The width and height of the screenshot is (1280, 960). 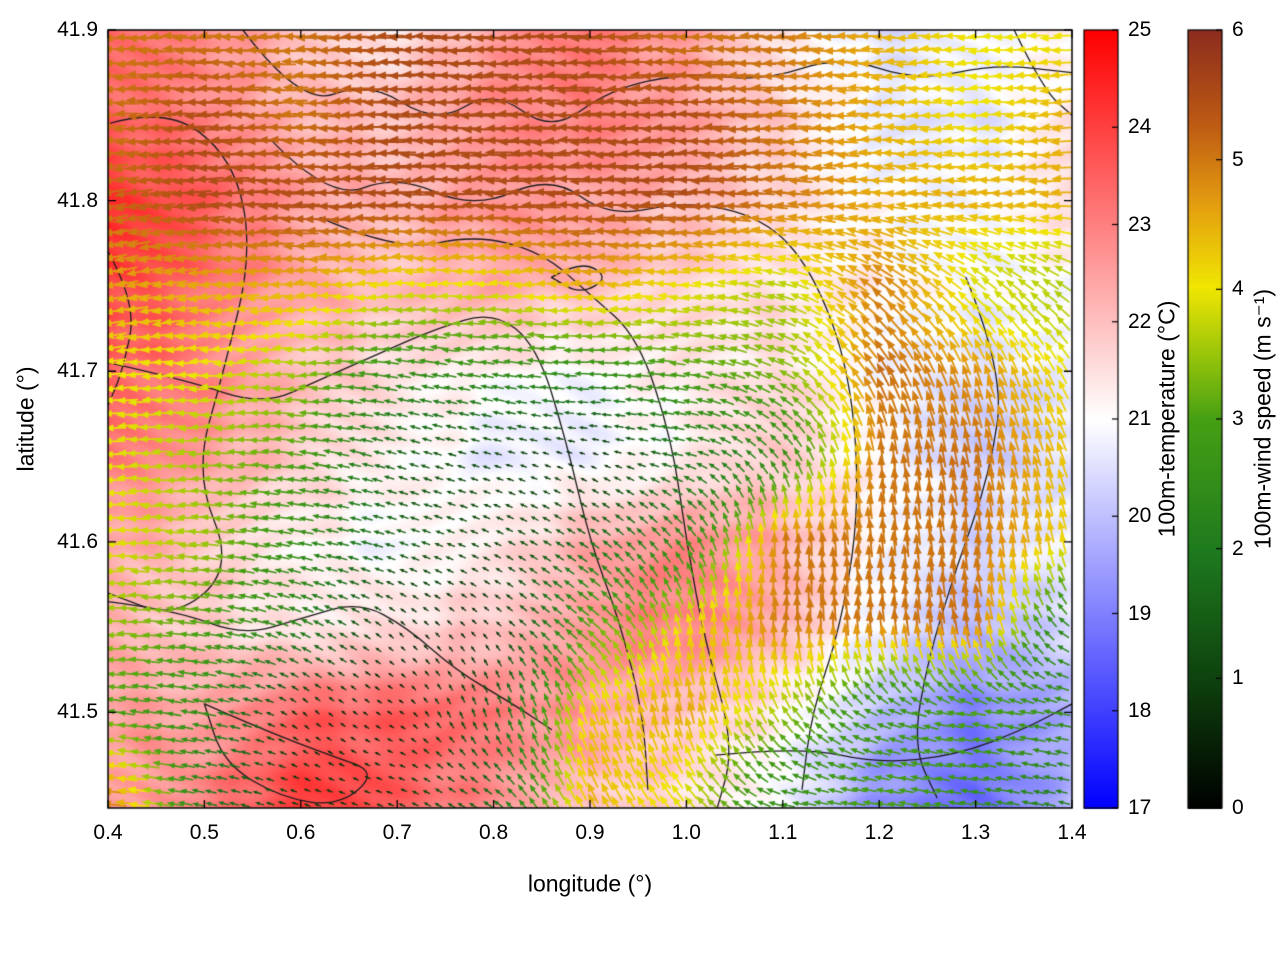 What do you see at coordinates (77, 712) in the screenshot?
I see `y-tick-label: 41.5` at bounding box center [77, 712].